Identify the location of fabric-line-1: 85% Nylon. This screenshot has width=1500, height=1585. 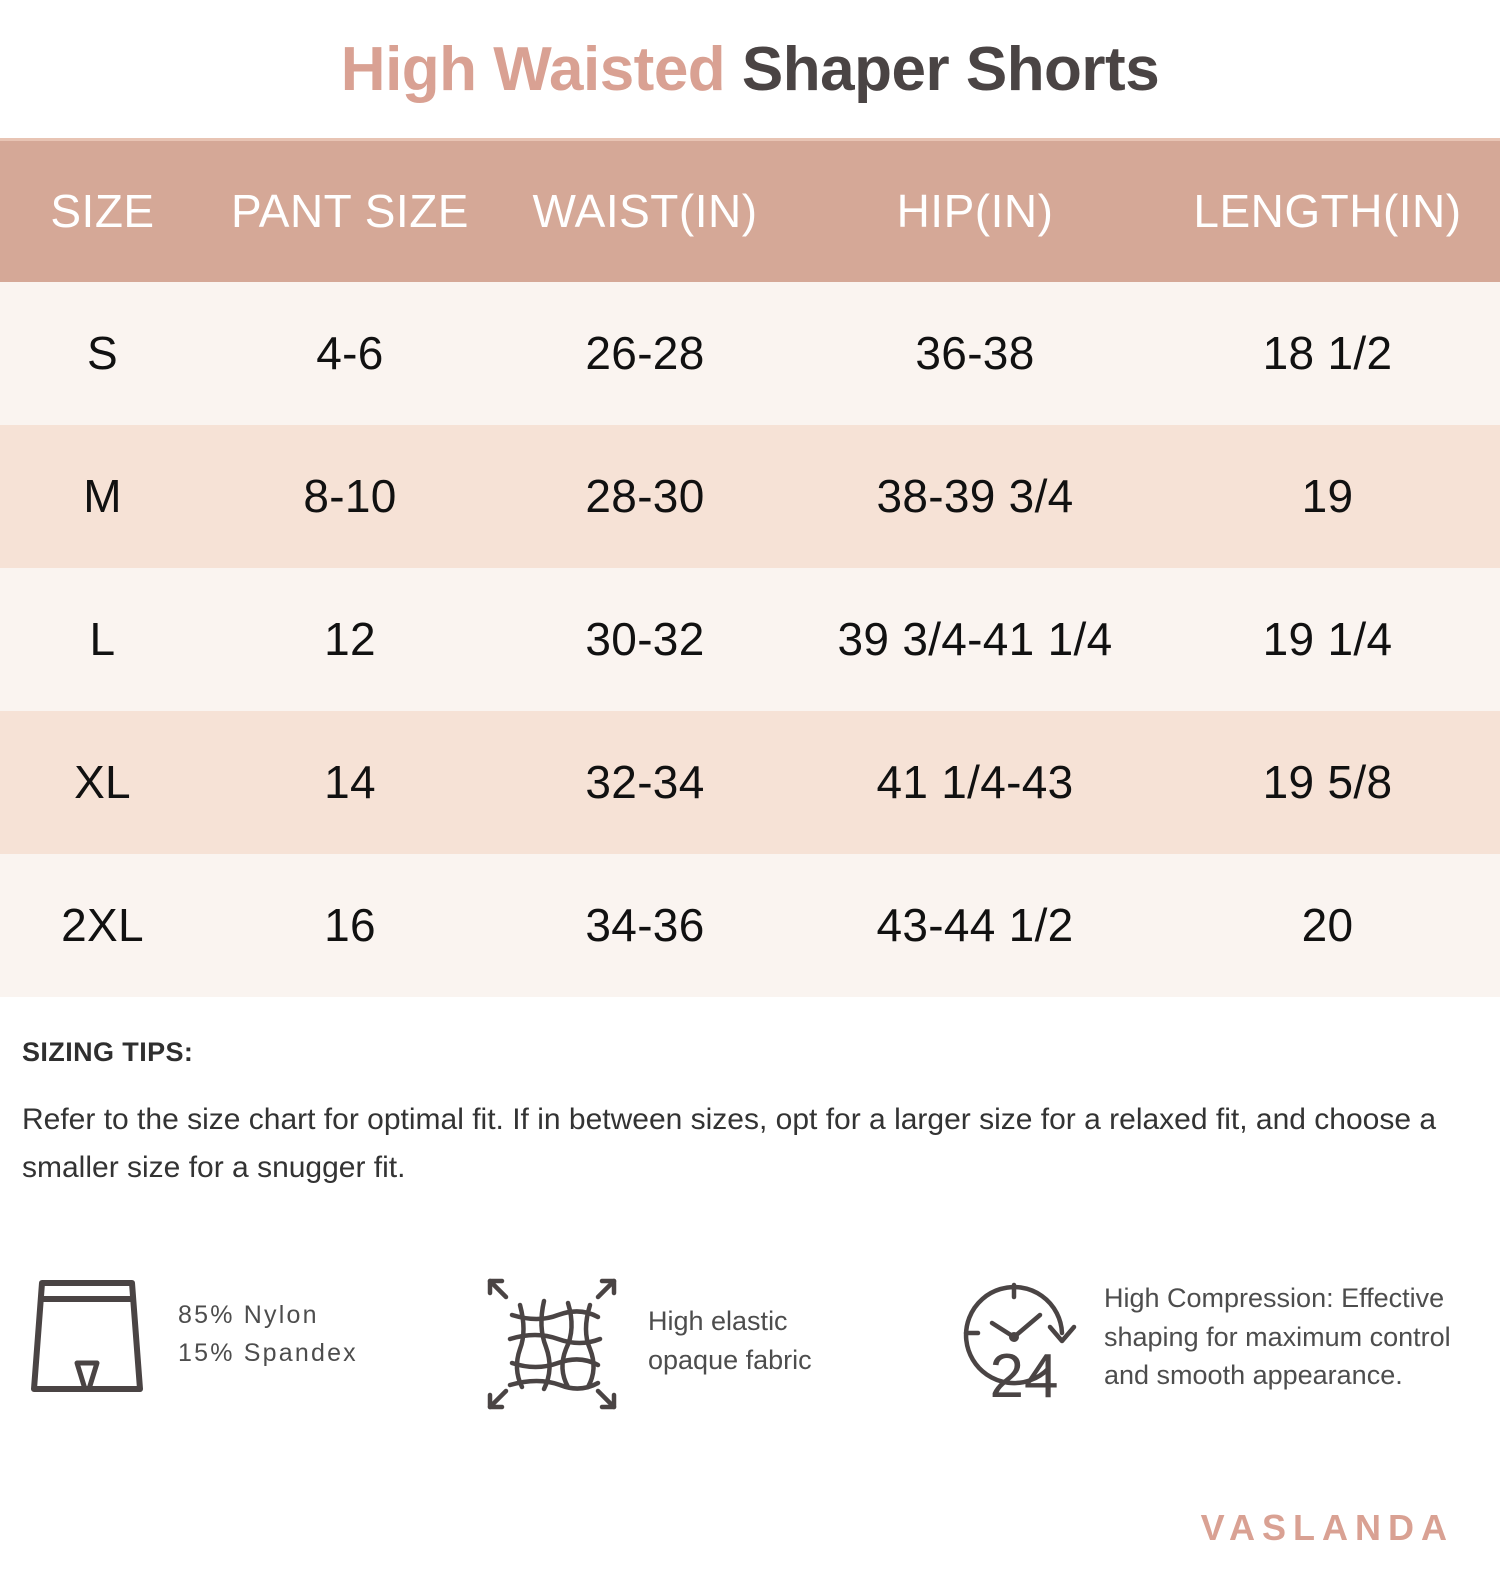
(248, 1315).